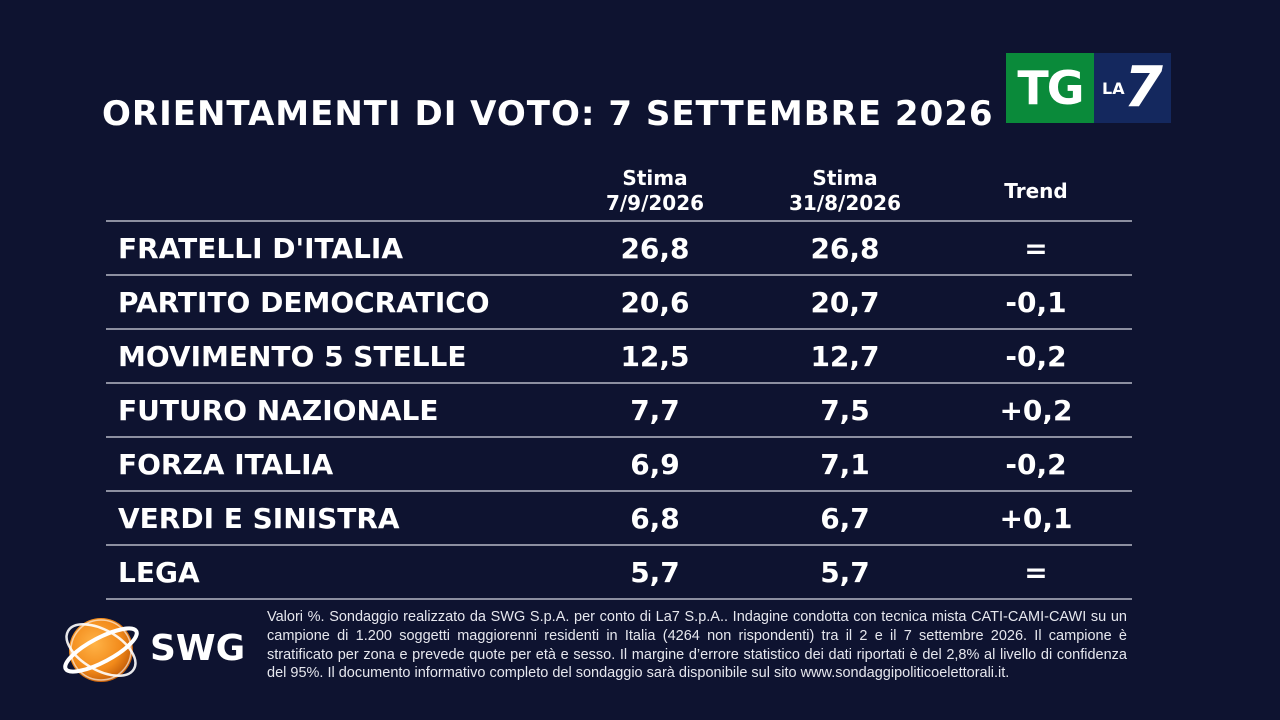 Image resolution: width=1280 pixels, height=720 pixels. I want to click on swg-logo-text: SWG, so click(198, 648).